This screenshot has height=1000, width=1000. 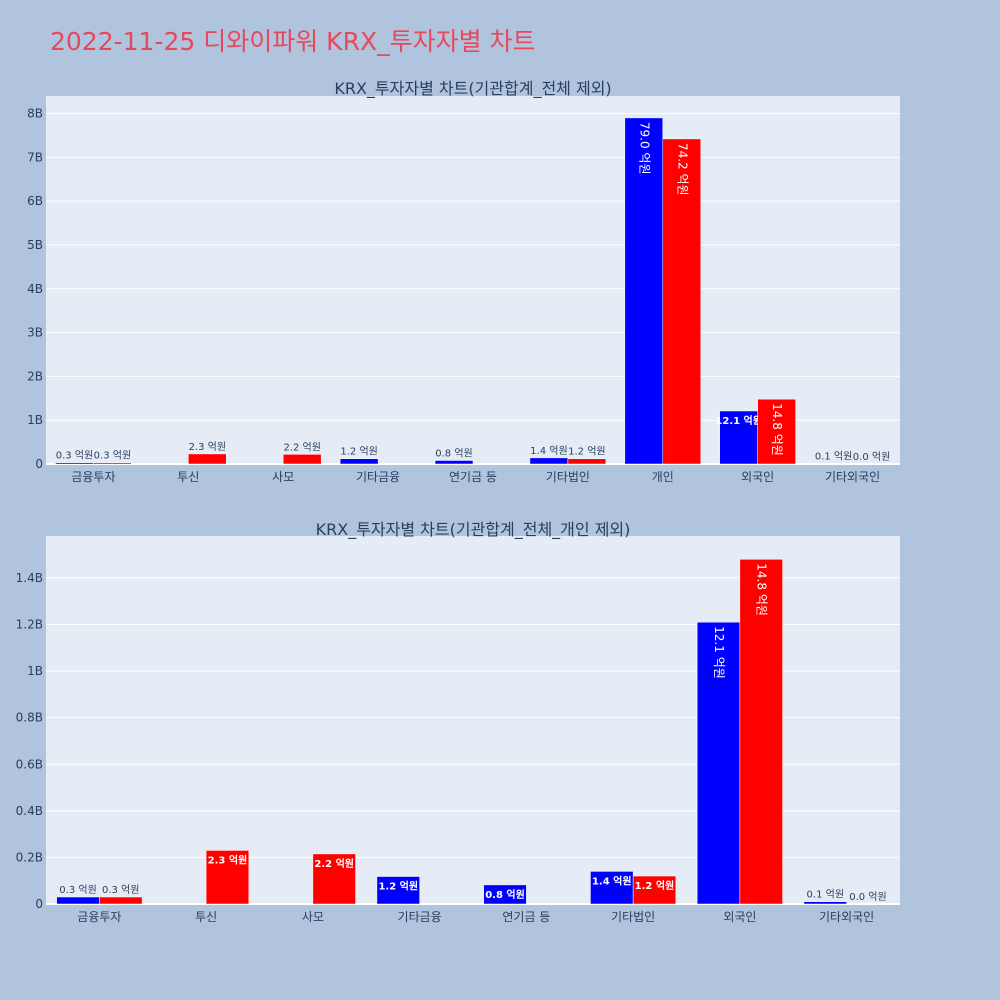 What do you see at coordinates (35, 376) in the screenshot?
I see `y-tick-label: 2B` at bounding box center [35, 376].